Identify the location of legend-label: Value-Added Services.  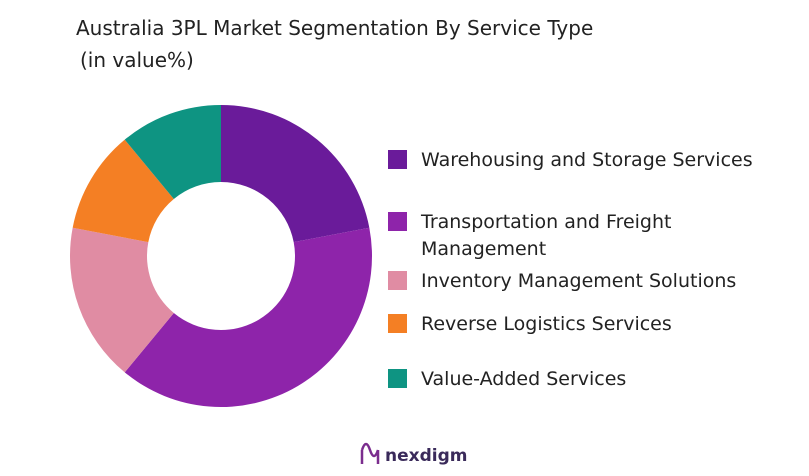
(524, 379).